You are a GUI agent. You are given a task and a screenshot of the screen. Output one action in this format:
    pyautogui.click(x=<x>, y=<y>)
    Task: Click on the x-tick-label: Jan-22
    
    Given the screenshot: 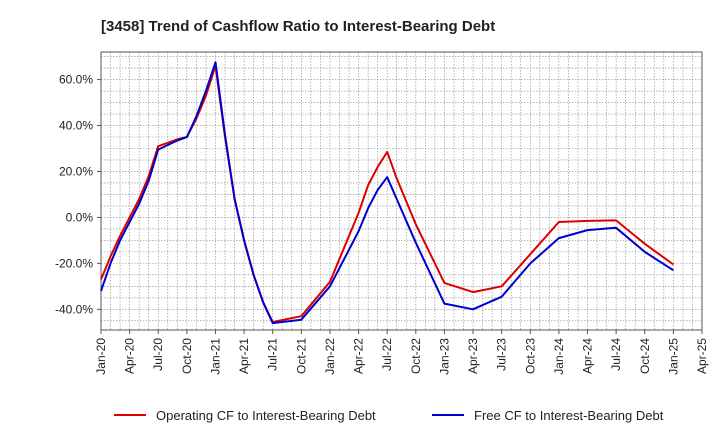 What is the action you would take?
    pyautogui.click(x=330, y=356)
    